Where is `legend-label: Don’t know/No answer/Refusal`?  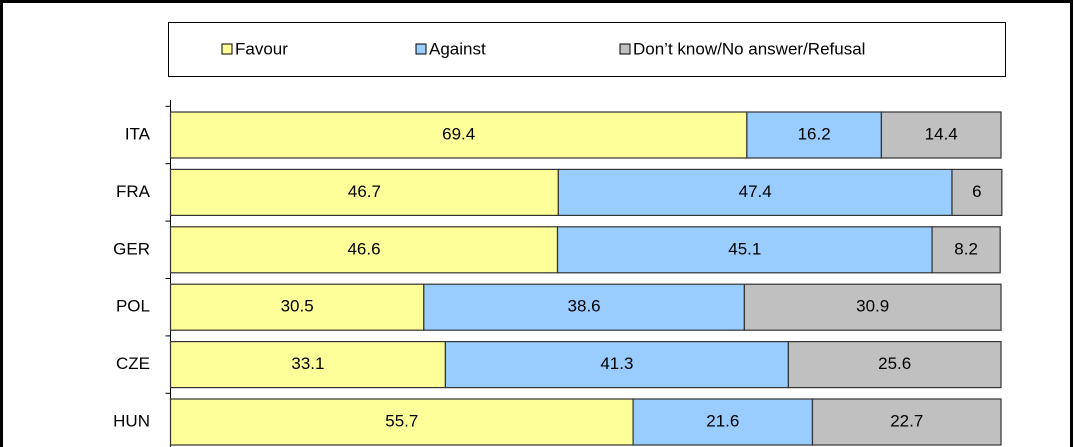
legend-label: Don’t know/No answer/Refusal is located at coordinates (749, 48).